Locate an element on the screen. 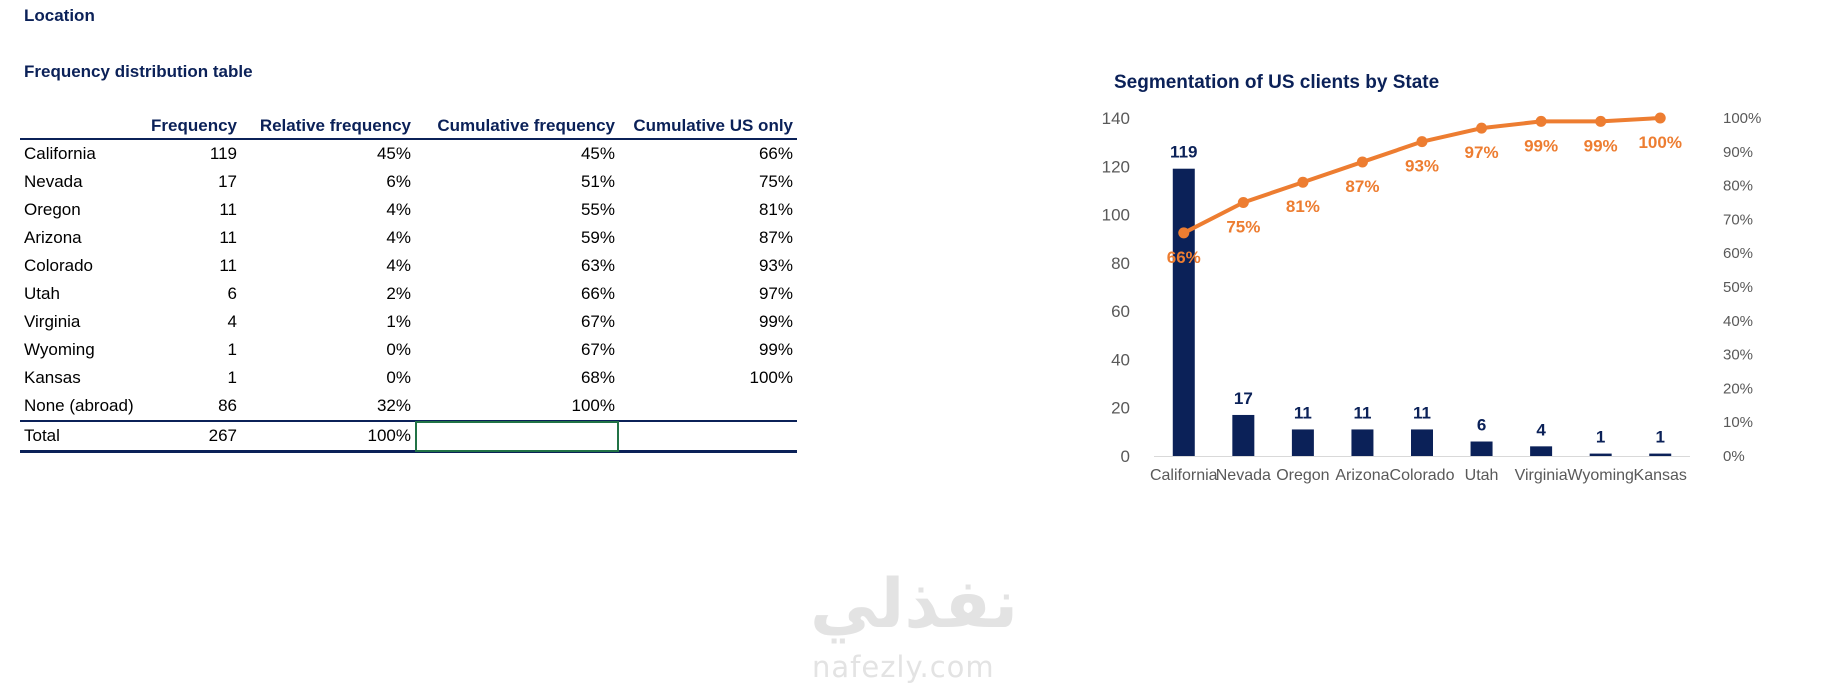 The width and height of the screenshot is (1824, 684). y-left-tick-label: 140 is located at coordinates (1116, 118).